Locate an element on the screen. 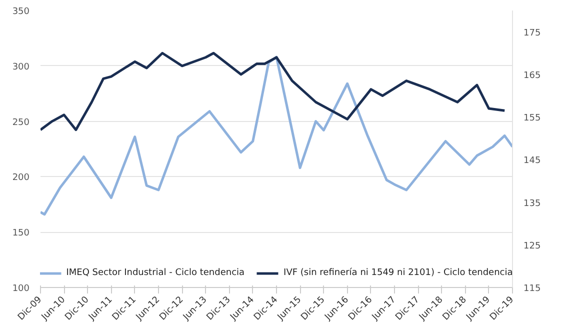 The height and width of the screenshot is (329, 562). y-tick-label: 150 is located at coordinates (21, 233).